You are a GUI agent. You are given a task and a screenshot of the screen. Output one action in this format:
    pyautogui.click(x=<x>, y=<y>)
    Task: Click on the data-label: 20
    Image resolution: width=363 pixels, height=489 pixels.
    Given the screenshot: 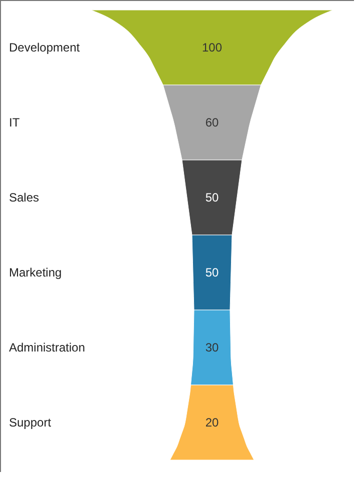 What is the action you would take?
    pyautogui.click(x=212, y=423)
    